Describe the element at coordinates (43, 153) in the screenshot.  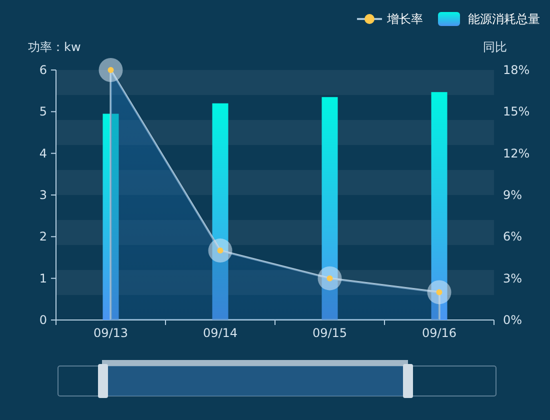
I see `y-tick-label: 4` at that location.